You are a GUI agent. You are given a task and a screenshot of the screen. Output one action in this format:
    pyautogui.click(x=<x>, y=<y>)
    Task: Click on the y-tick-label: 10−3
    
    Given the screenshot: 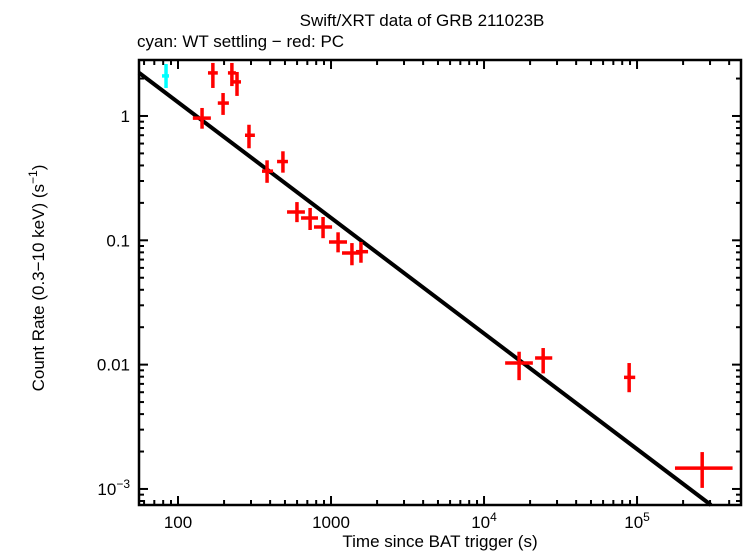 What is the action you would take?
    pyautogui.click(x=113, y=488)
    